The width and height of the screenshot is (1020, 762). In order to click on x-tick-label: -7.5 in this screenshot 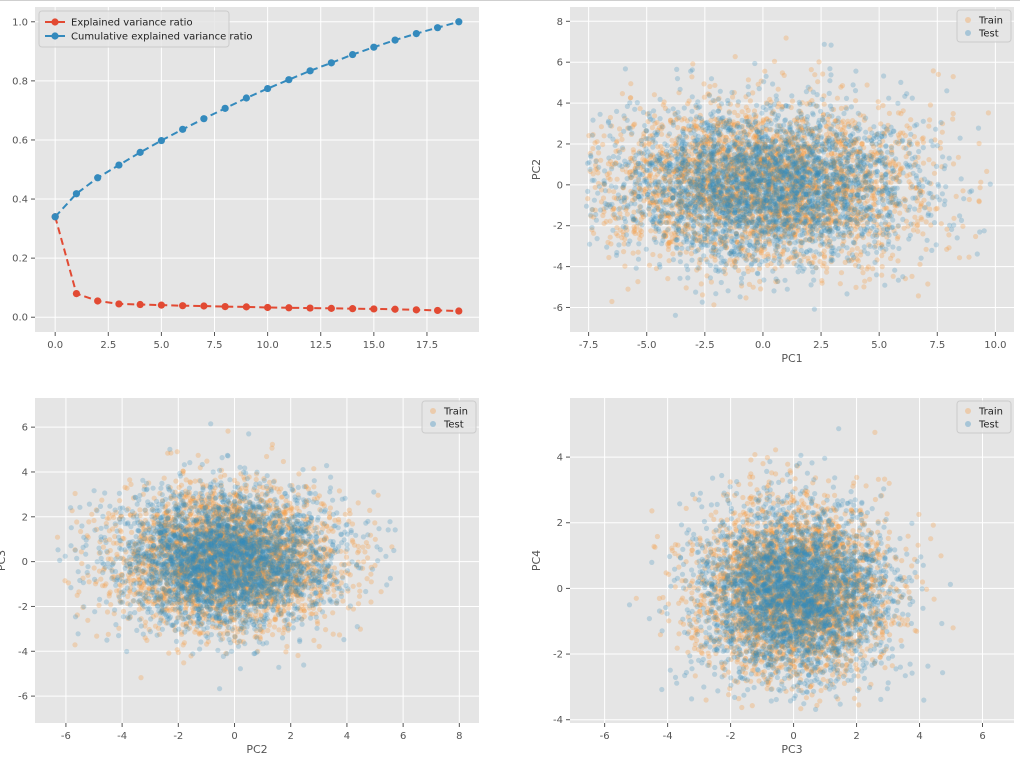, I will do `click(589, 345)`.